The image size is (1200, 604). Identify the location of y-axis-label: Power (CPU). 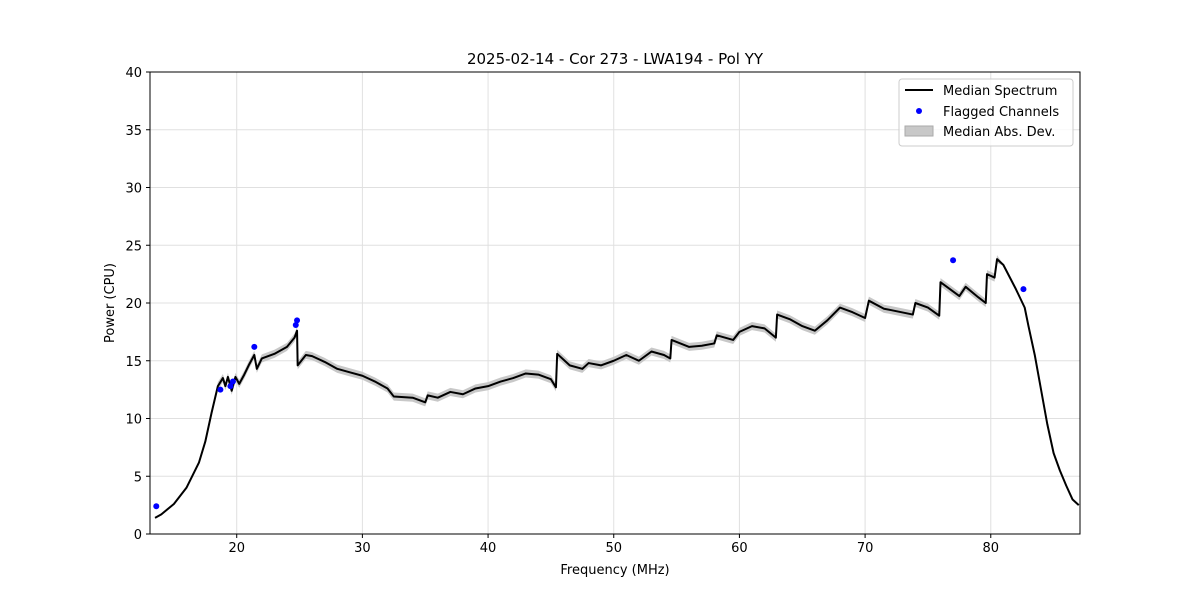
(110, 303).